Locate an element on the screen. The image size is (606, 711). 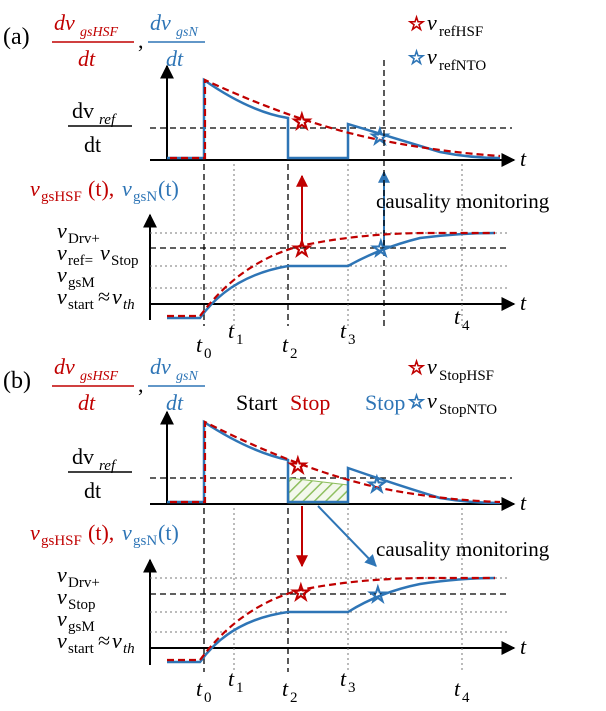
panel-b-ylabel-bottom: v gsHSF (t), v gsN (t) is located at coordinates (104, 534).